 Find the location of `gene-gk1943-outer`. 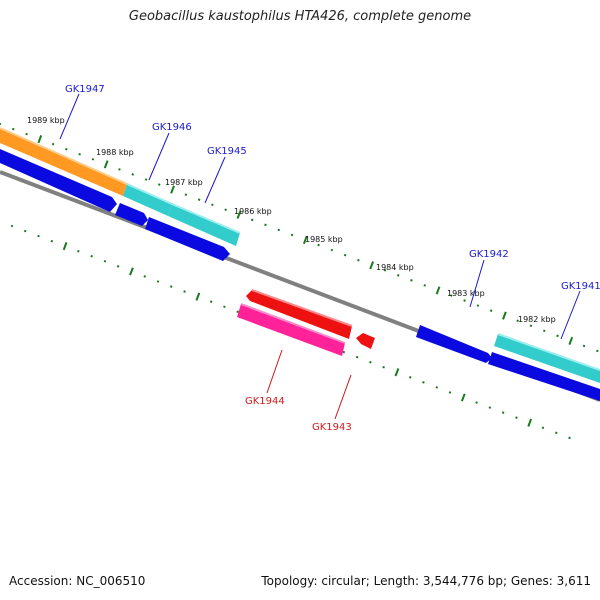

gene-gk1943-outer is located at coordinates (365, 341).